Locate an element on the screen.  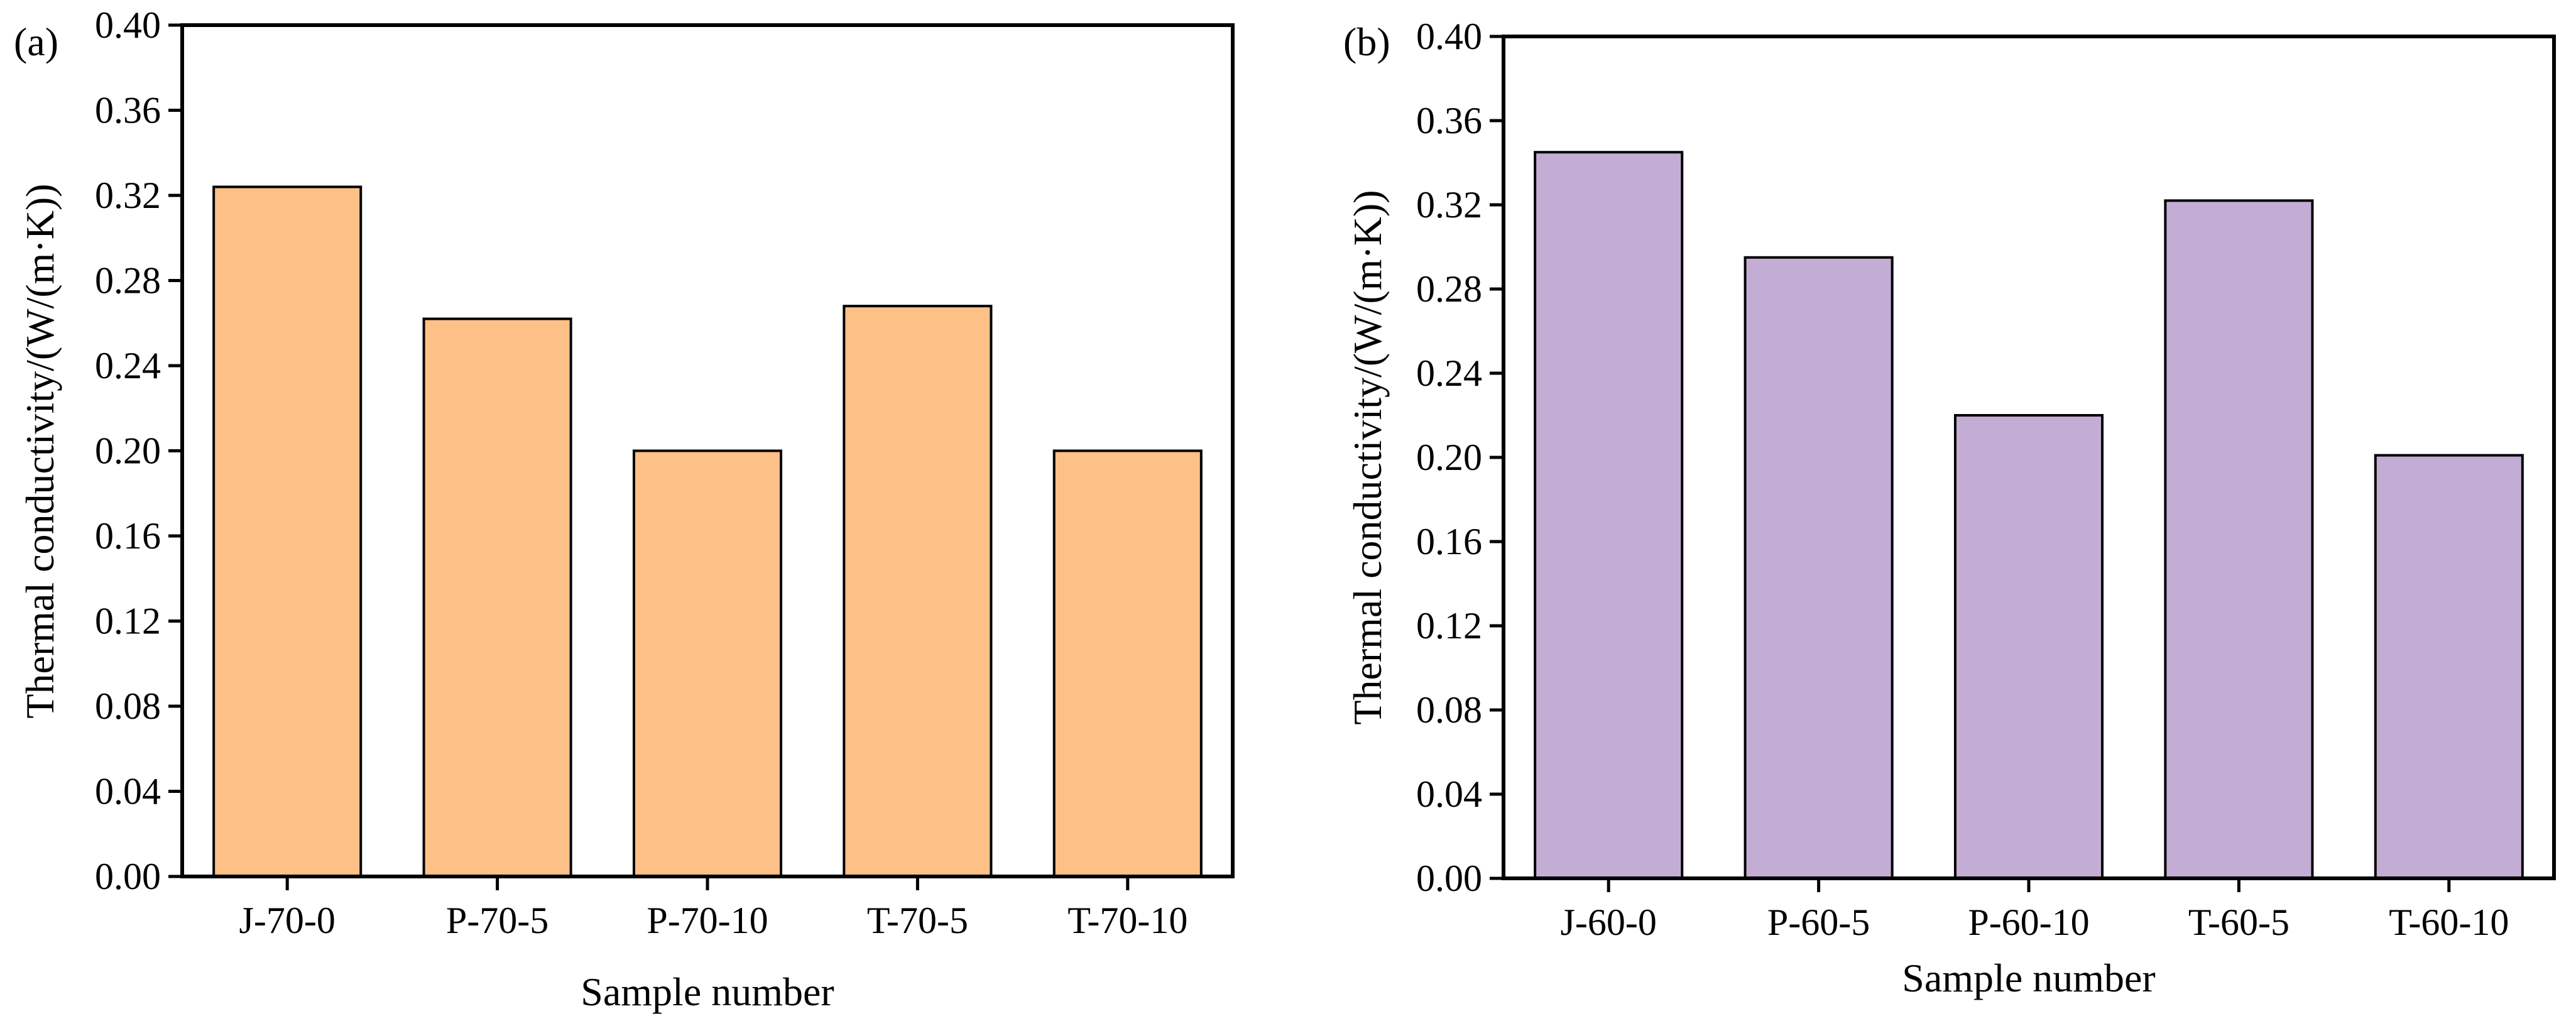
x-tick-label-b-0: J-60-0 is located at coordinates (1609, 922).